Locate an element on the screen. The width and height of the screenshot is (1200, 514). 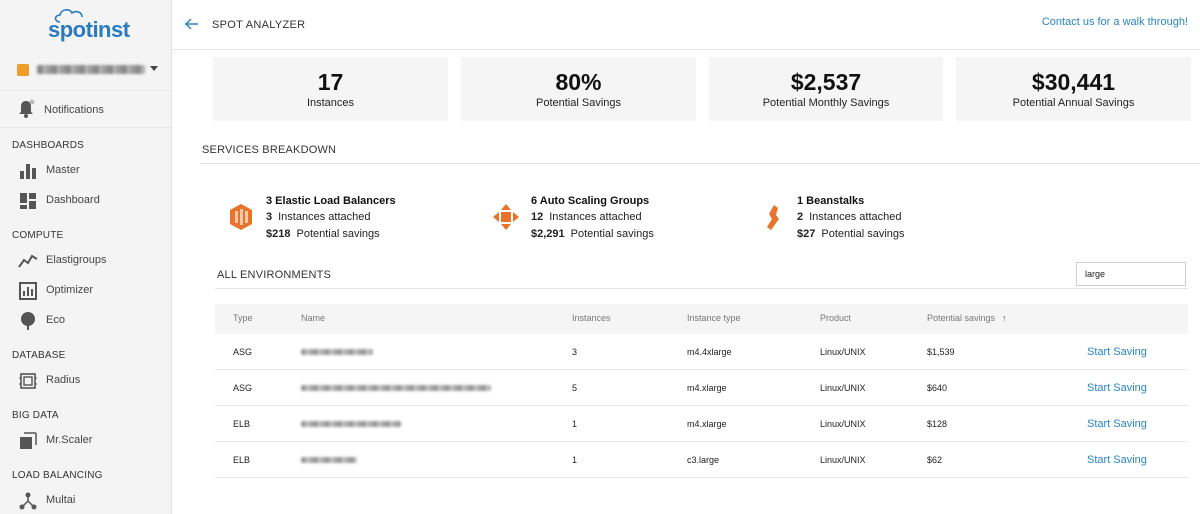
sidebar-item-optimizer: Optimizer is located at coordinates (85, 291).